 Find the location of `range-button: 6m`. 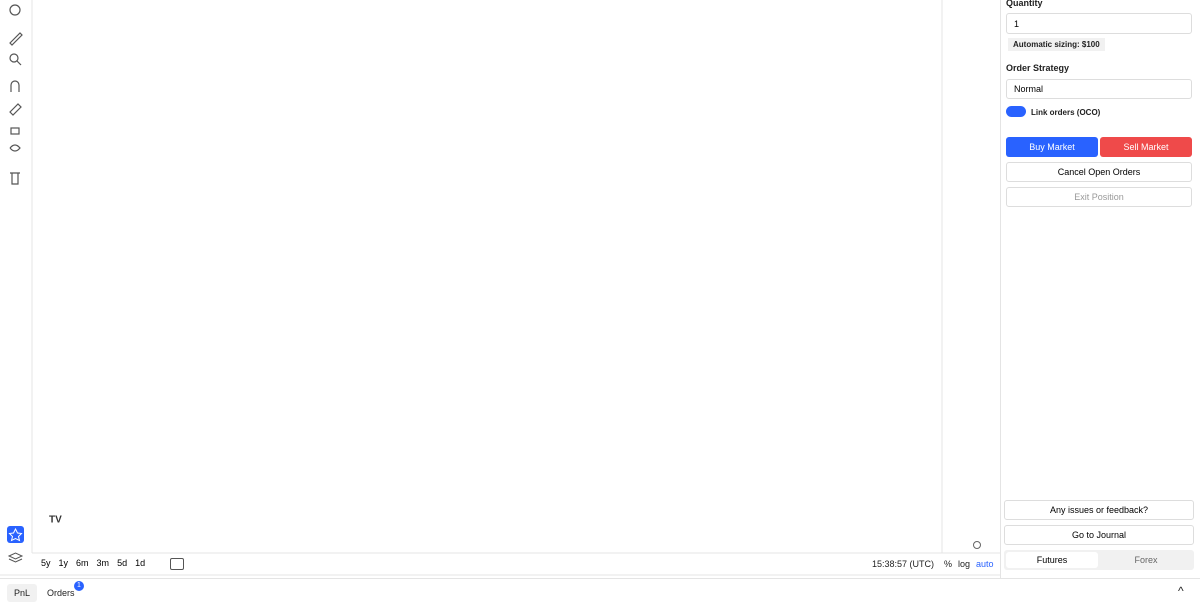

range-button: 6m is located at coordinates (82, 563).